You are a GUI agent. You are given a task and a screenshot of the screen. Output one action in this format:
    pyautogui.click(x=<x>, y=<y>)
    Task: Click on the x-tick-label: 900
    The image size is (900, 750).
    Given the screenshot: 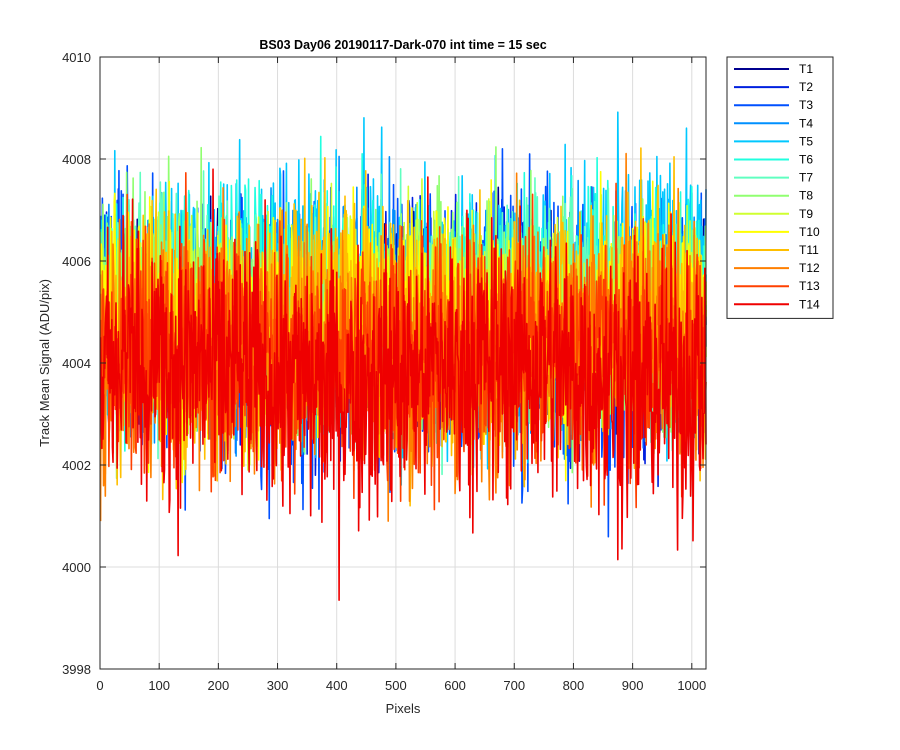 What is the action you would take?
    pyautogui.click(x=633, y=685)
    